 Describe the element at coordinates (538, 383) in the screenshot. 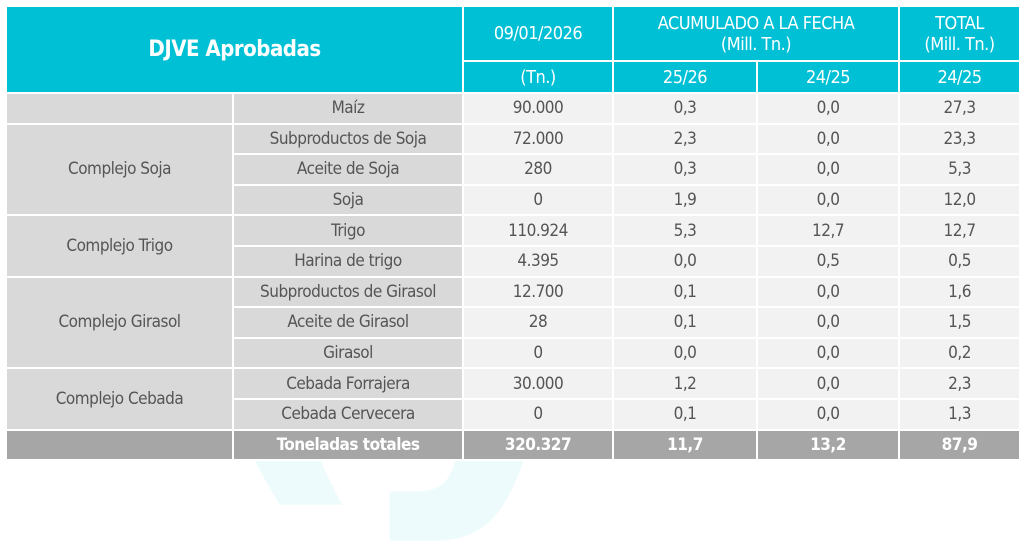

I see `value-tn: 30.000` at that location.